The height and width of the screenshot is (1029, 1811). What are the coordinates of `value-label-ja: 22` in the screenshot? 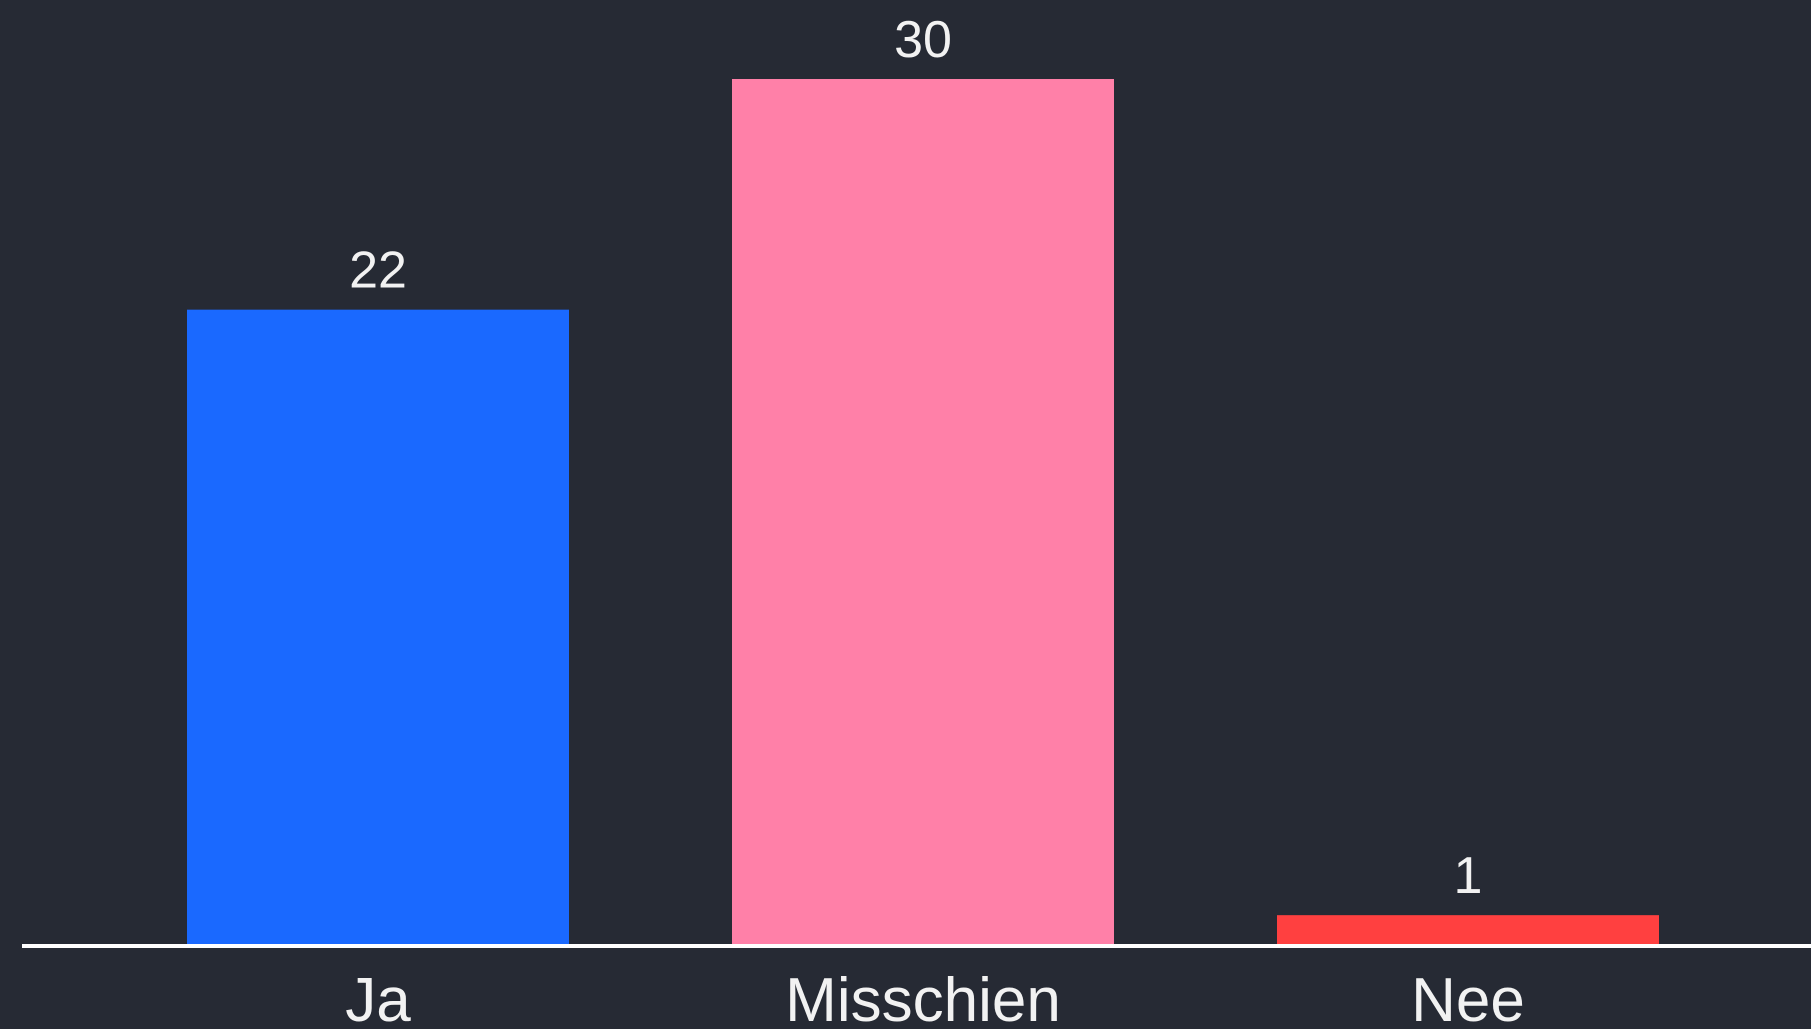 It's located at (378, 271).